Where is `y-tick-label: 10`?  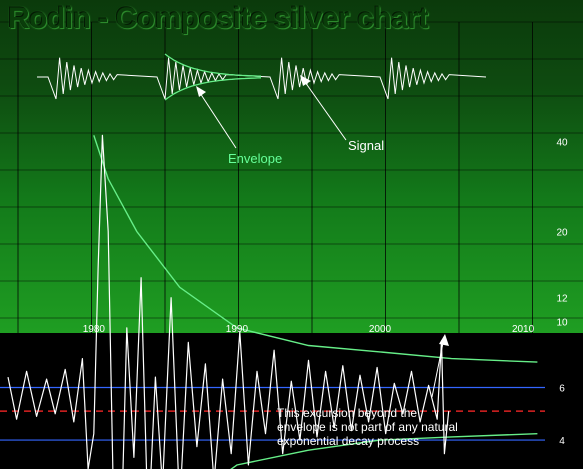 y-tick-label: 10 is located at coordinates (562, 322).